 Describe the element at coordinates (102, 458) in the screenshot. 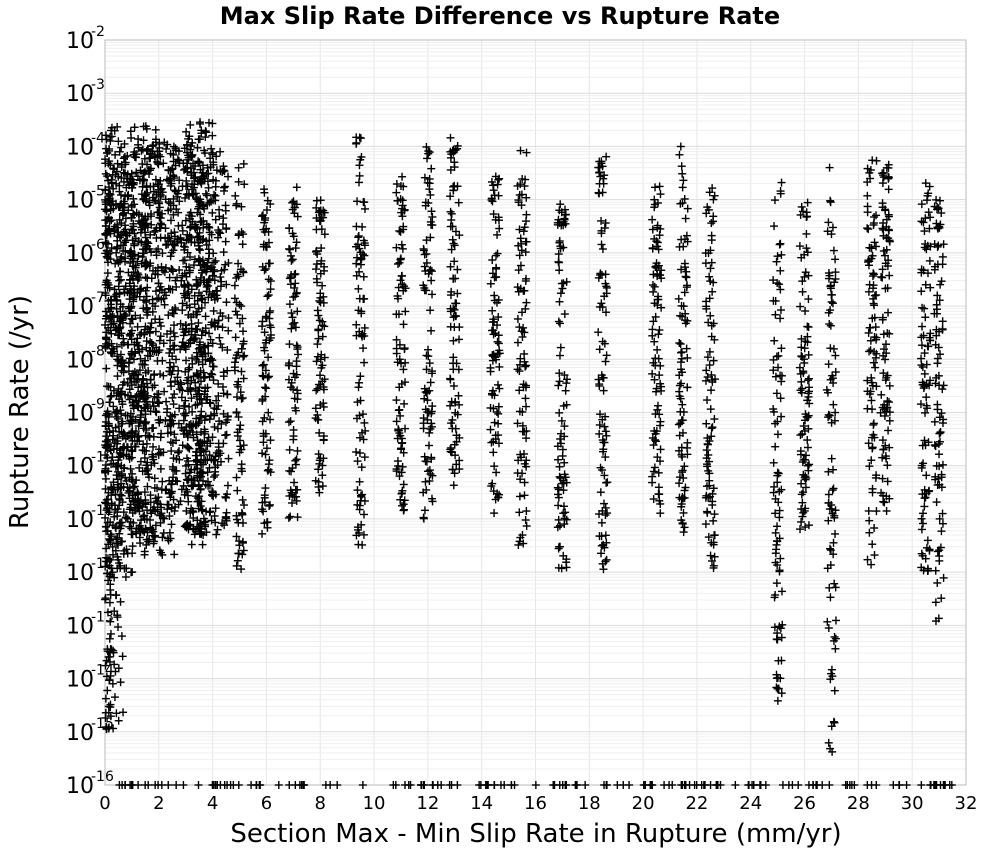

I see `y-tick-exponent: -10` at that location.